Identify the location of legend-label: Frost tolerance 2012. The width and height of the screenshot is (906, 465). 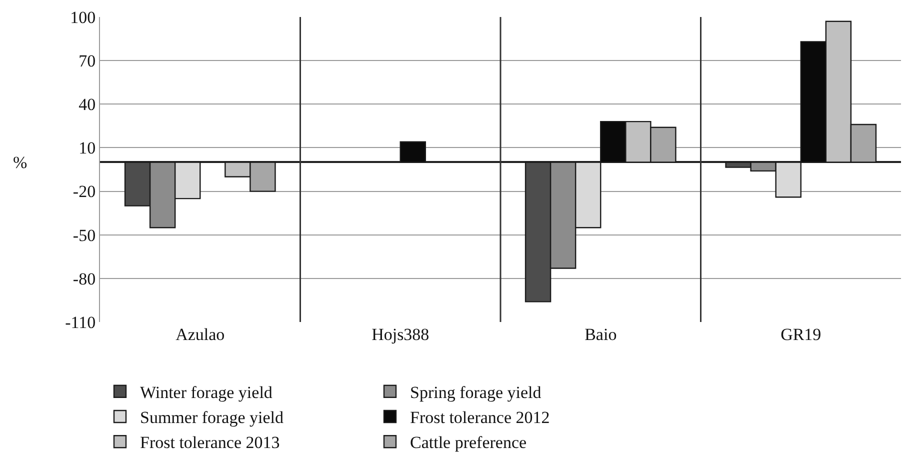
(480, 418).